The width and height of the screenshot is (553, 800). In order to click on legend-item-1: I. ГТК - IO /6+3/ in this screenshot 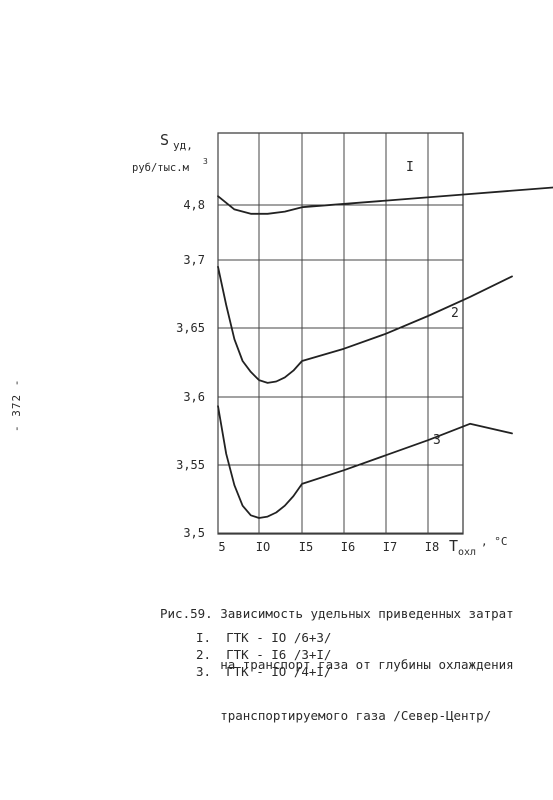, I will do `click(264, 637)`.